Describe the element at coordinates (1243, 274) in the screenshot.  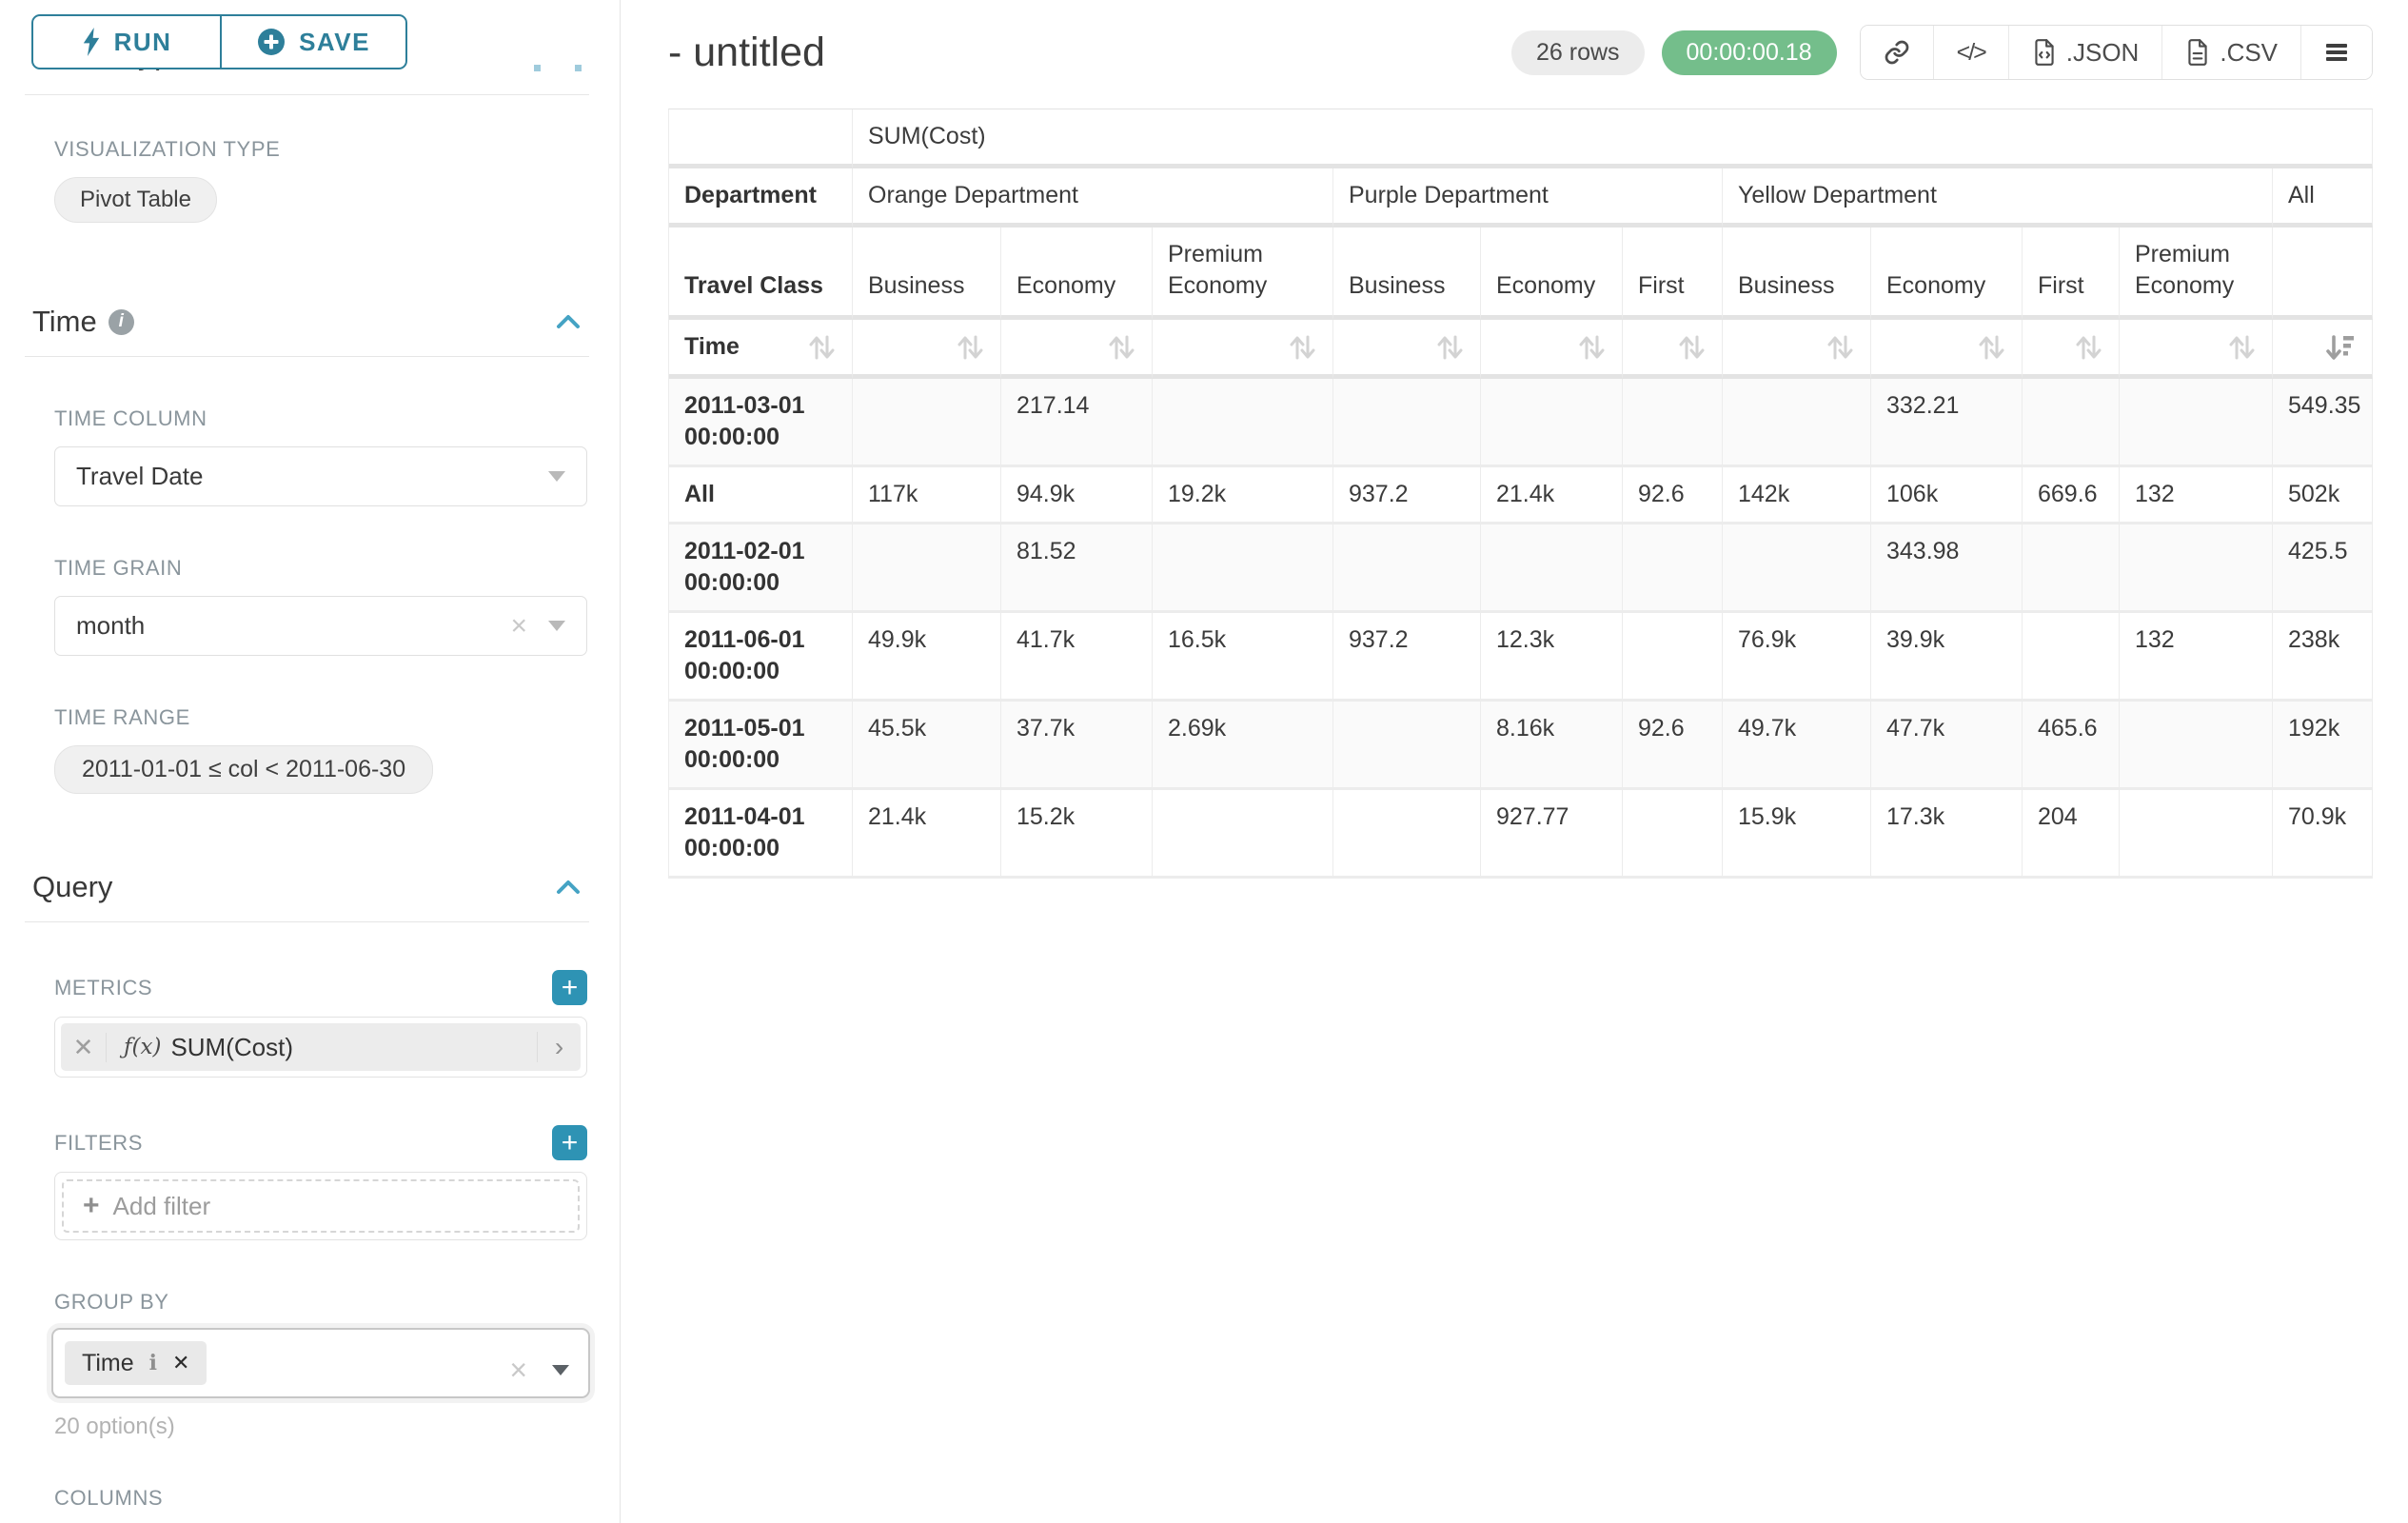
I see `pivot-class-header: Premium Economy` at that location.